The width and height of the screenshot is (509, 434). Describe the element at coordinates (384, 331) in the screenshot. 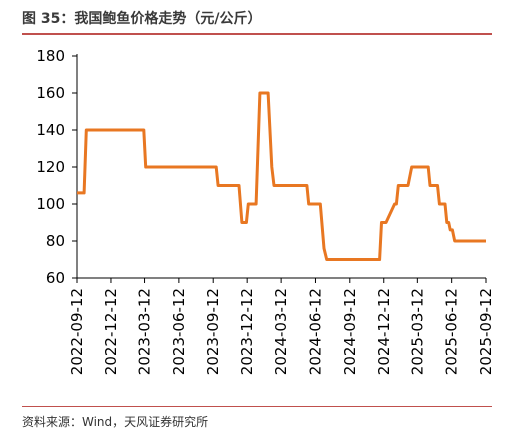

I see `x-tick-label: 2024-12-12` at that location.